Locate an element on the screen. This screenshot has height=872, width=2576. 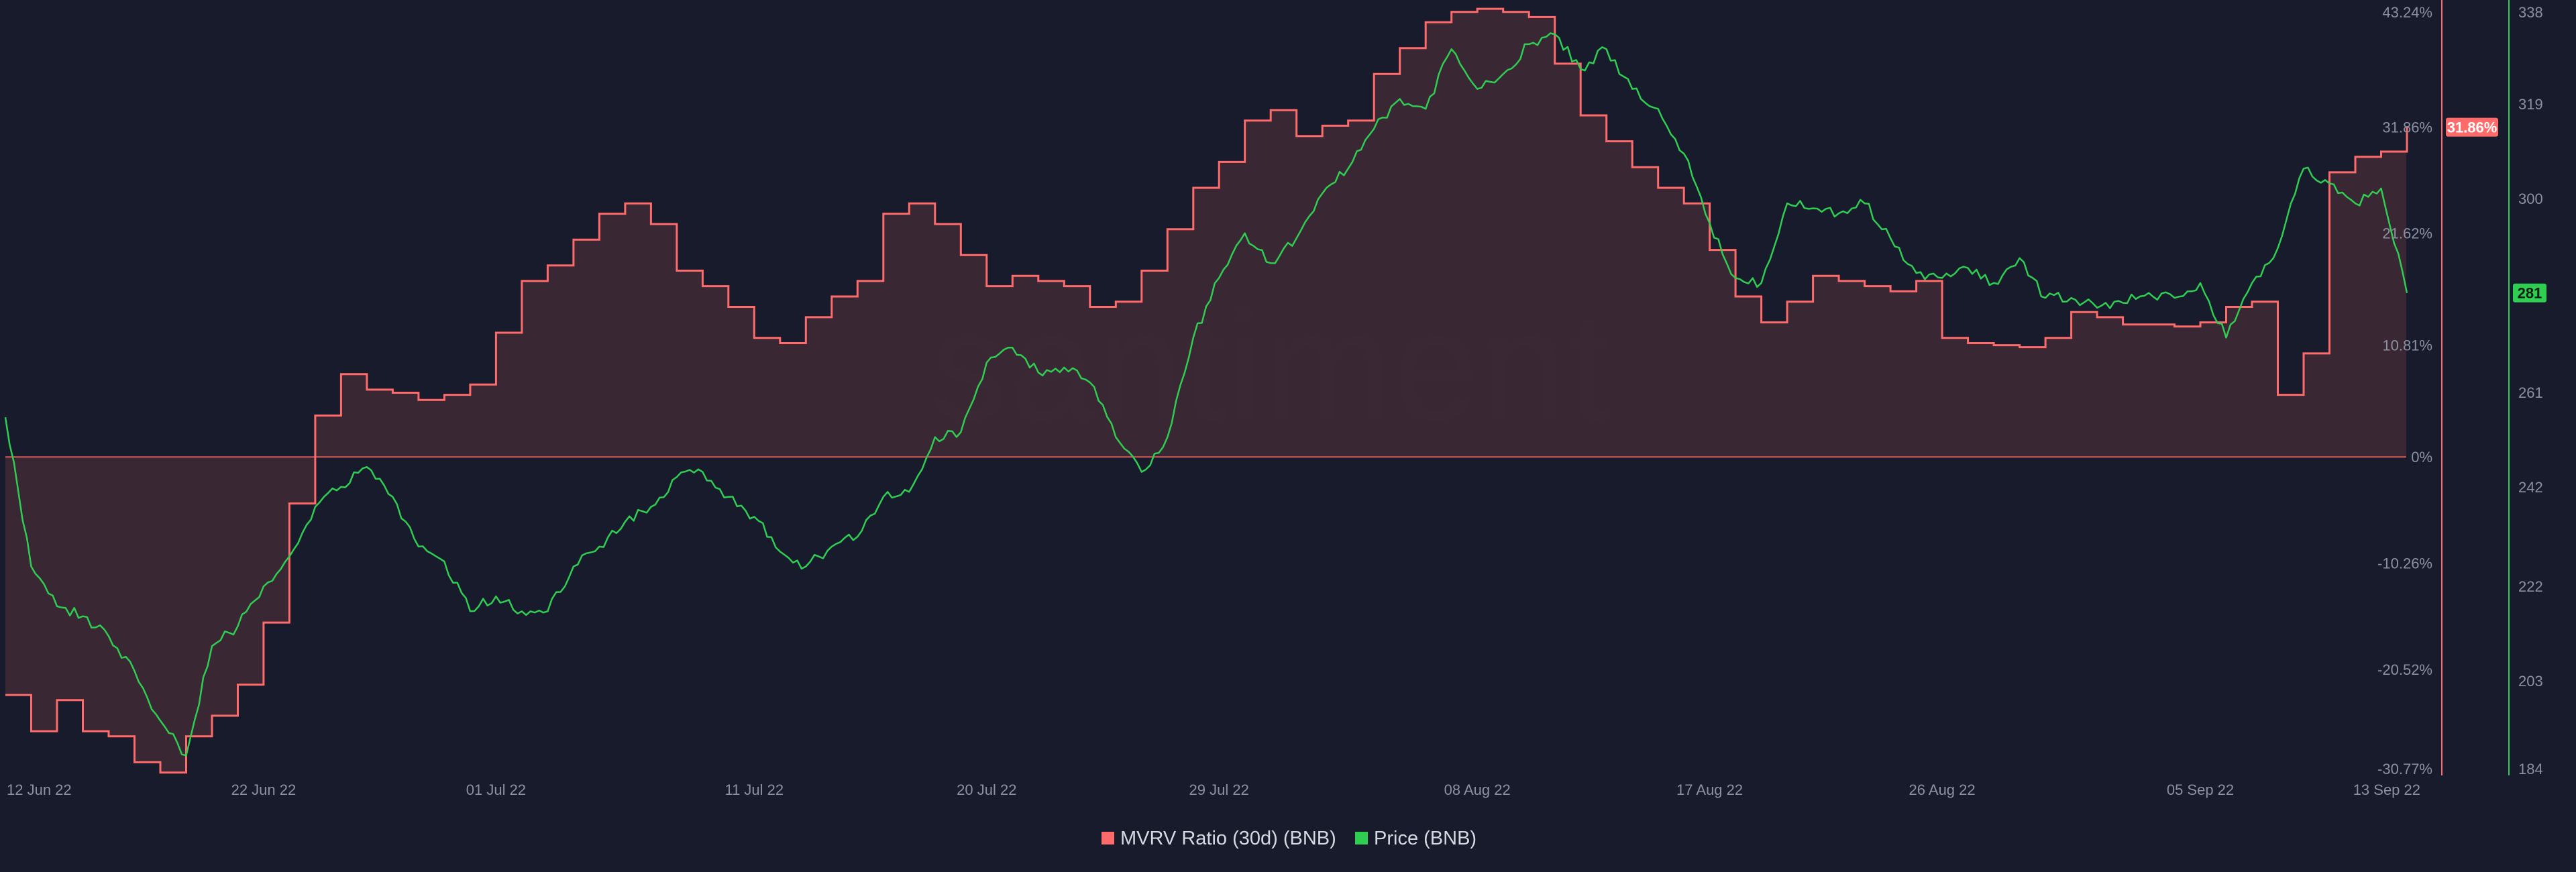
x-tick-label: 17 Aug 22 is located at coordinates (1709, 790).